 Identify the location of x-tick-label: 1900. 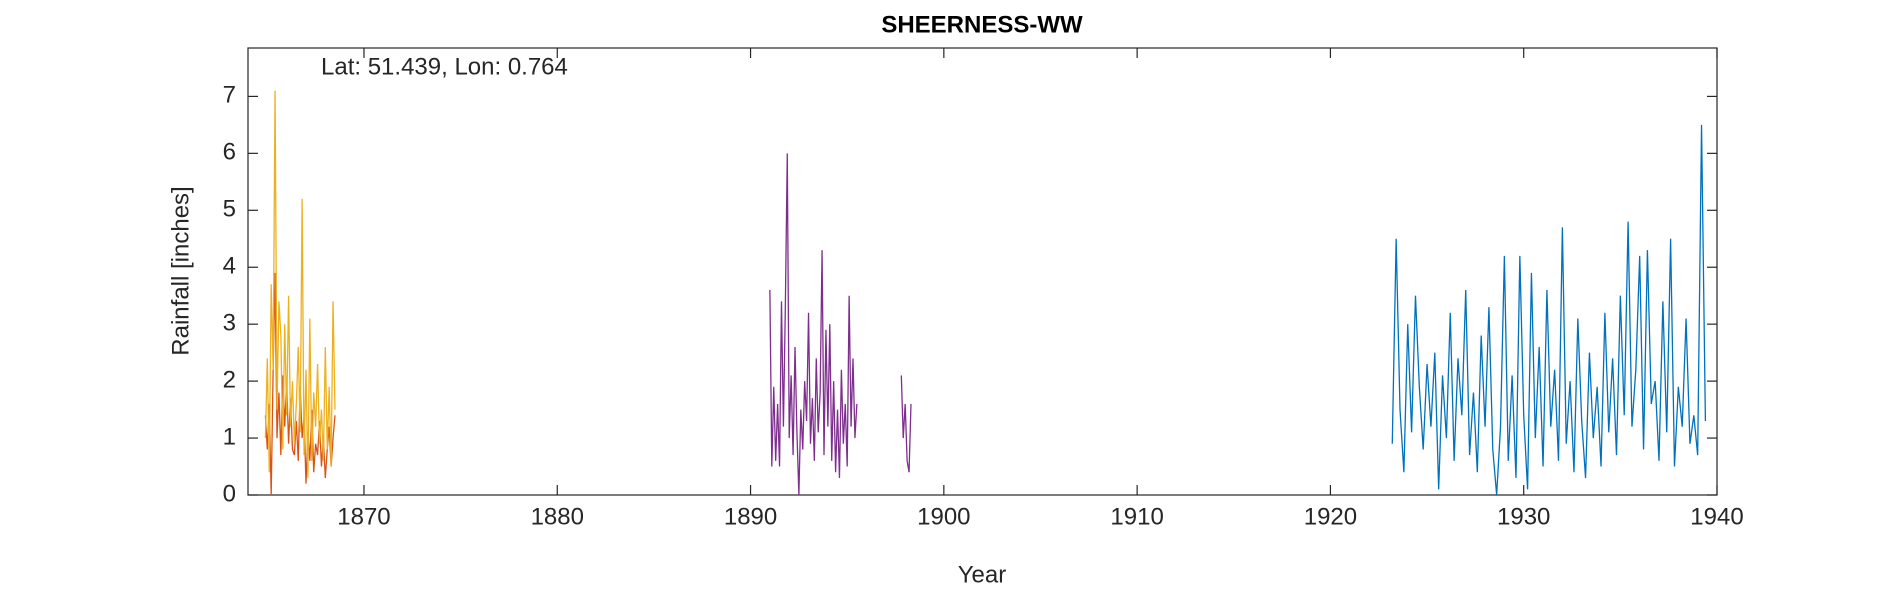
(943, 516).